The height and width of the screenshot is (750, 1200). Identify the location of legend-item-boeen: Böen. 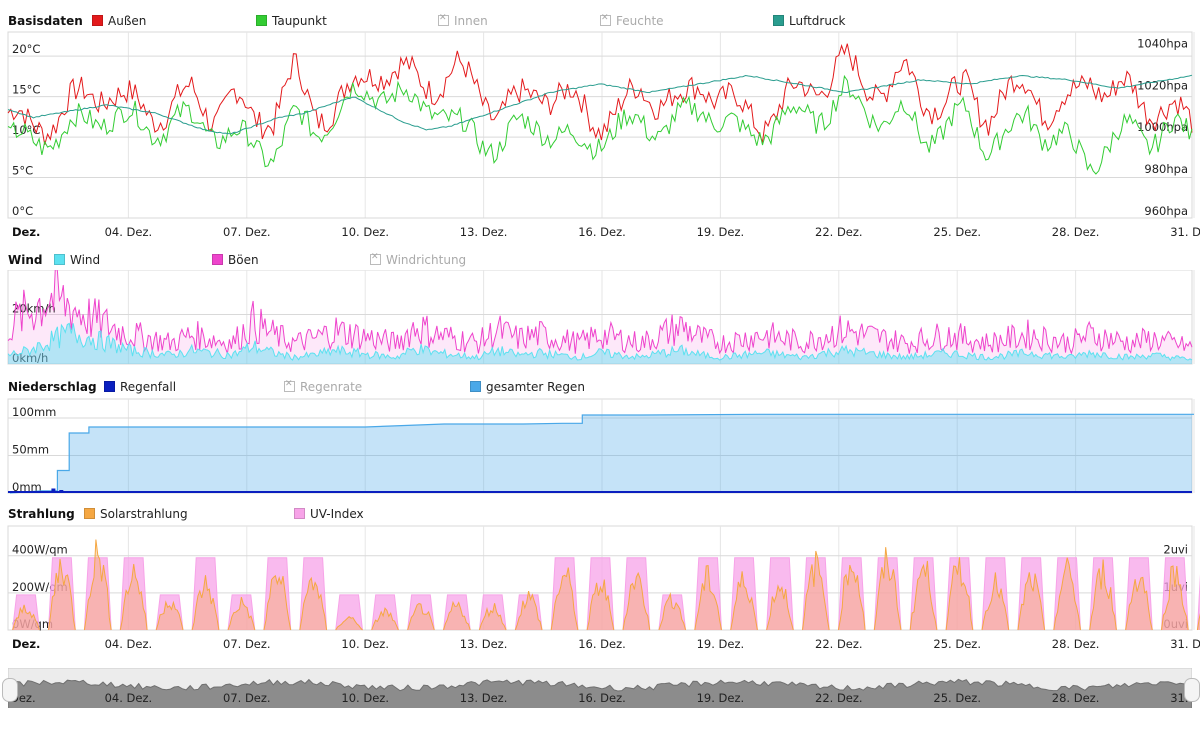
(235, 260).